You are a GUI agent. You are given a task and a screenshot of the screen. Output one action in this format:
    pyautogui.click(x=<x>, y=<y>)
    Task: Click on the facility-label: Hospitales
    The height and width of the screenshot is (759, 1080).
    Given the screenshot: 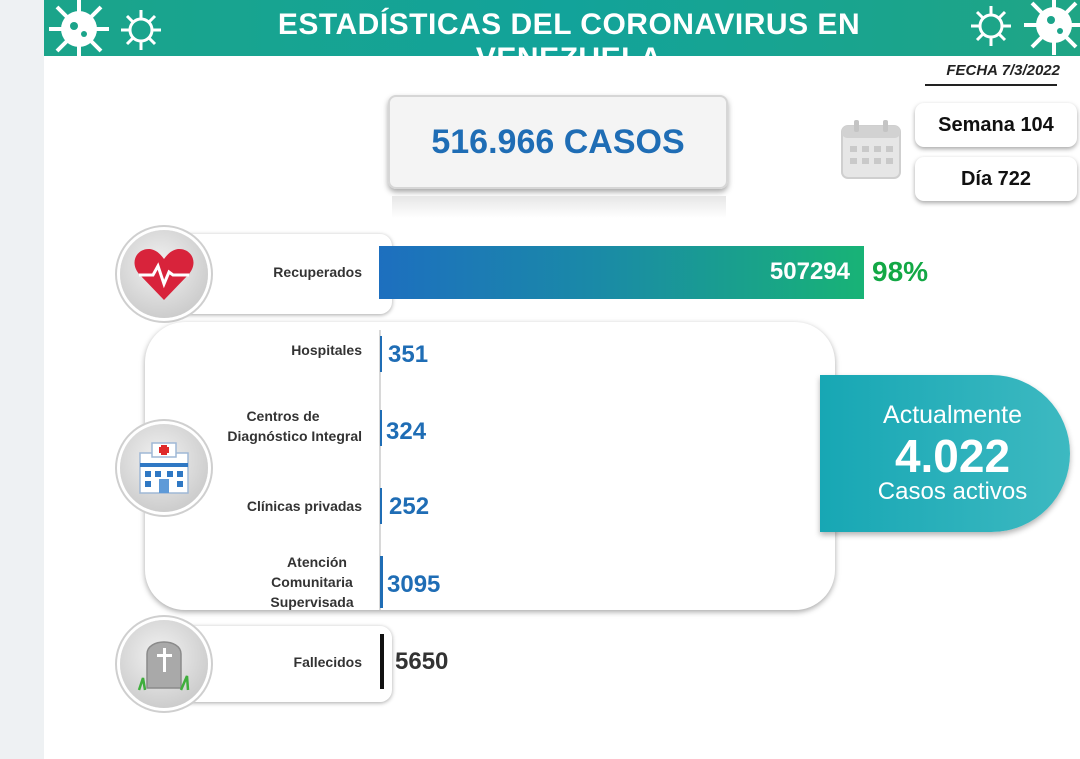 What is the action you would take?
    pyautogui.click(x=326, y=350)
    